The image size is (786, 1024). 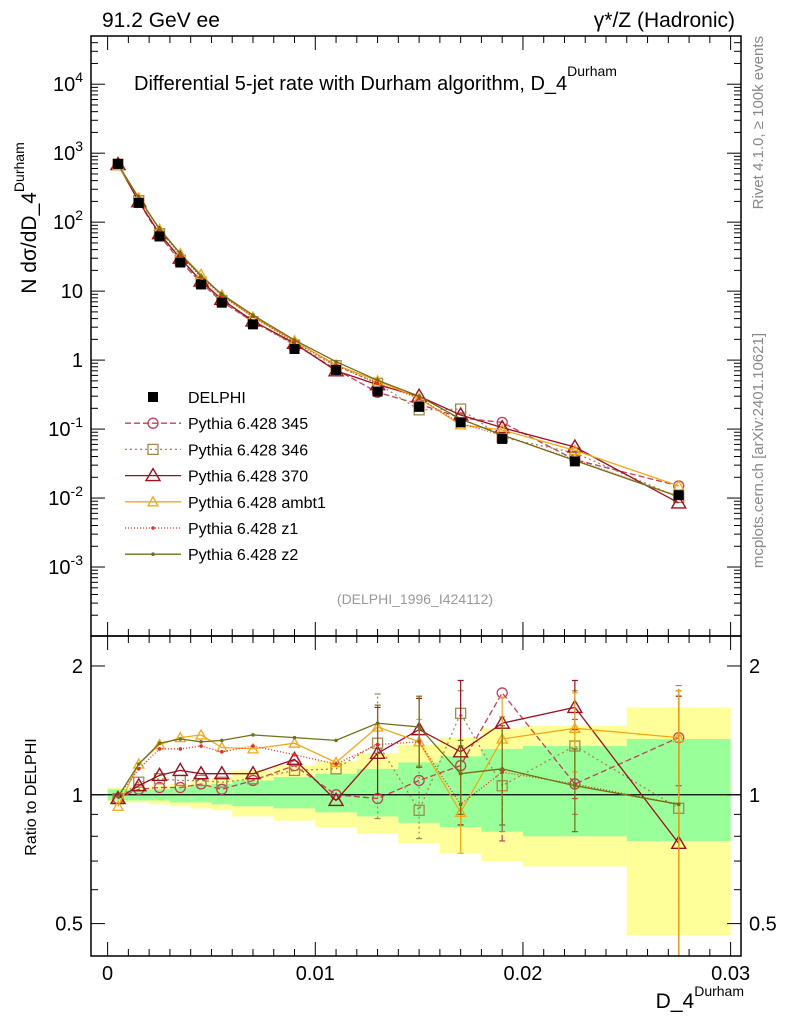 I want to click on header-left: 91.2 GeV ee, so click(x=161, y=20).